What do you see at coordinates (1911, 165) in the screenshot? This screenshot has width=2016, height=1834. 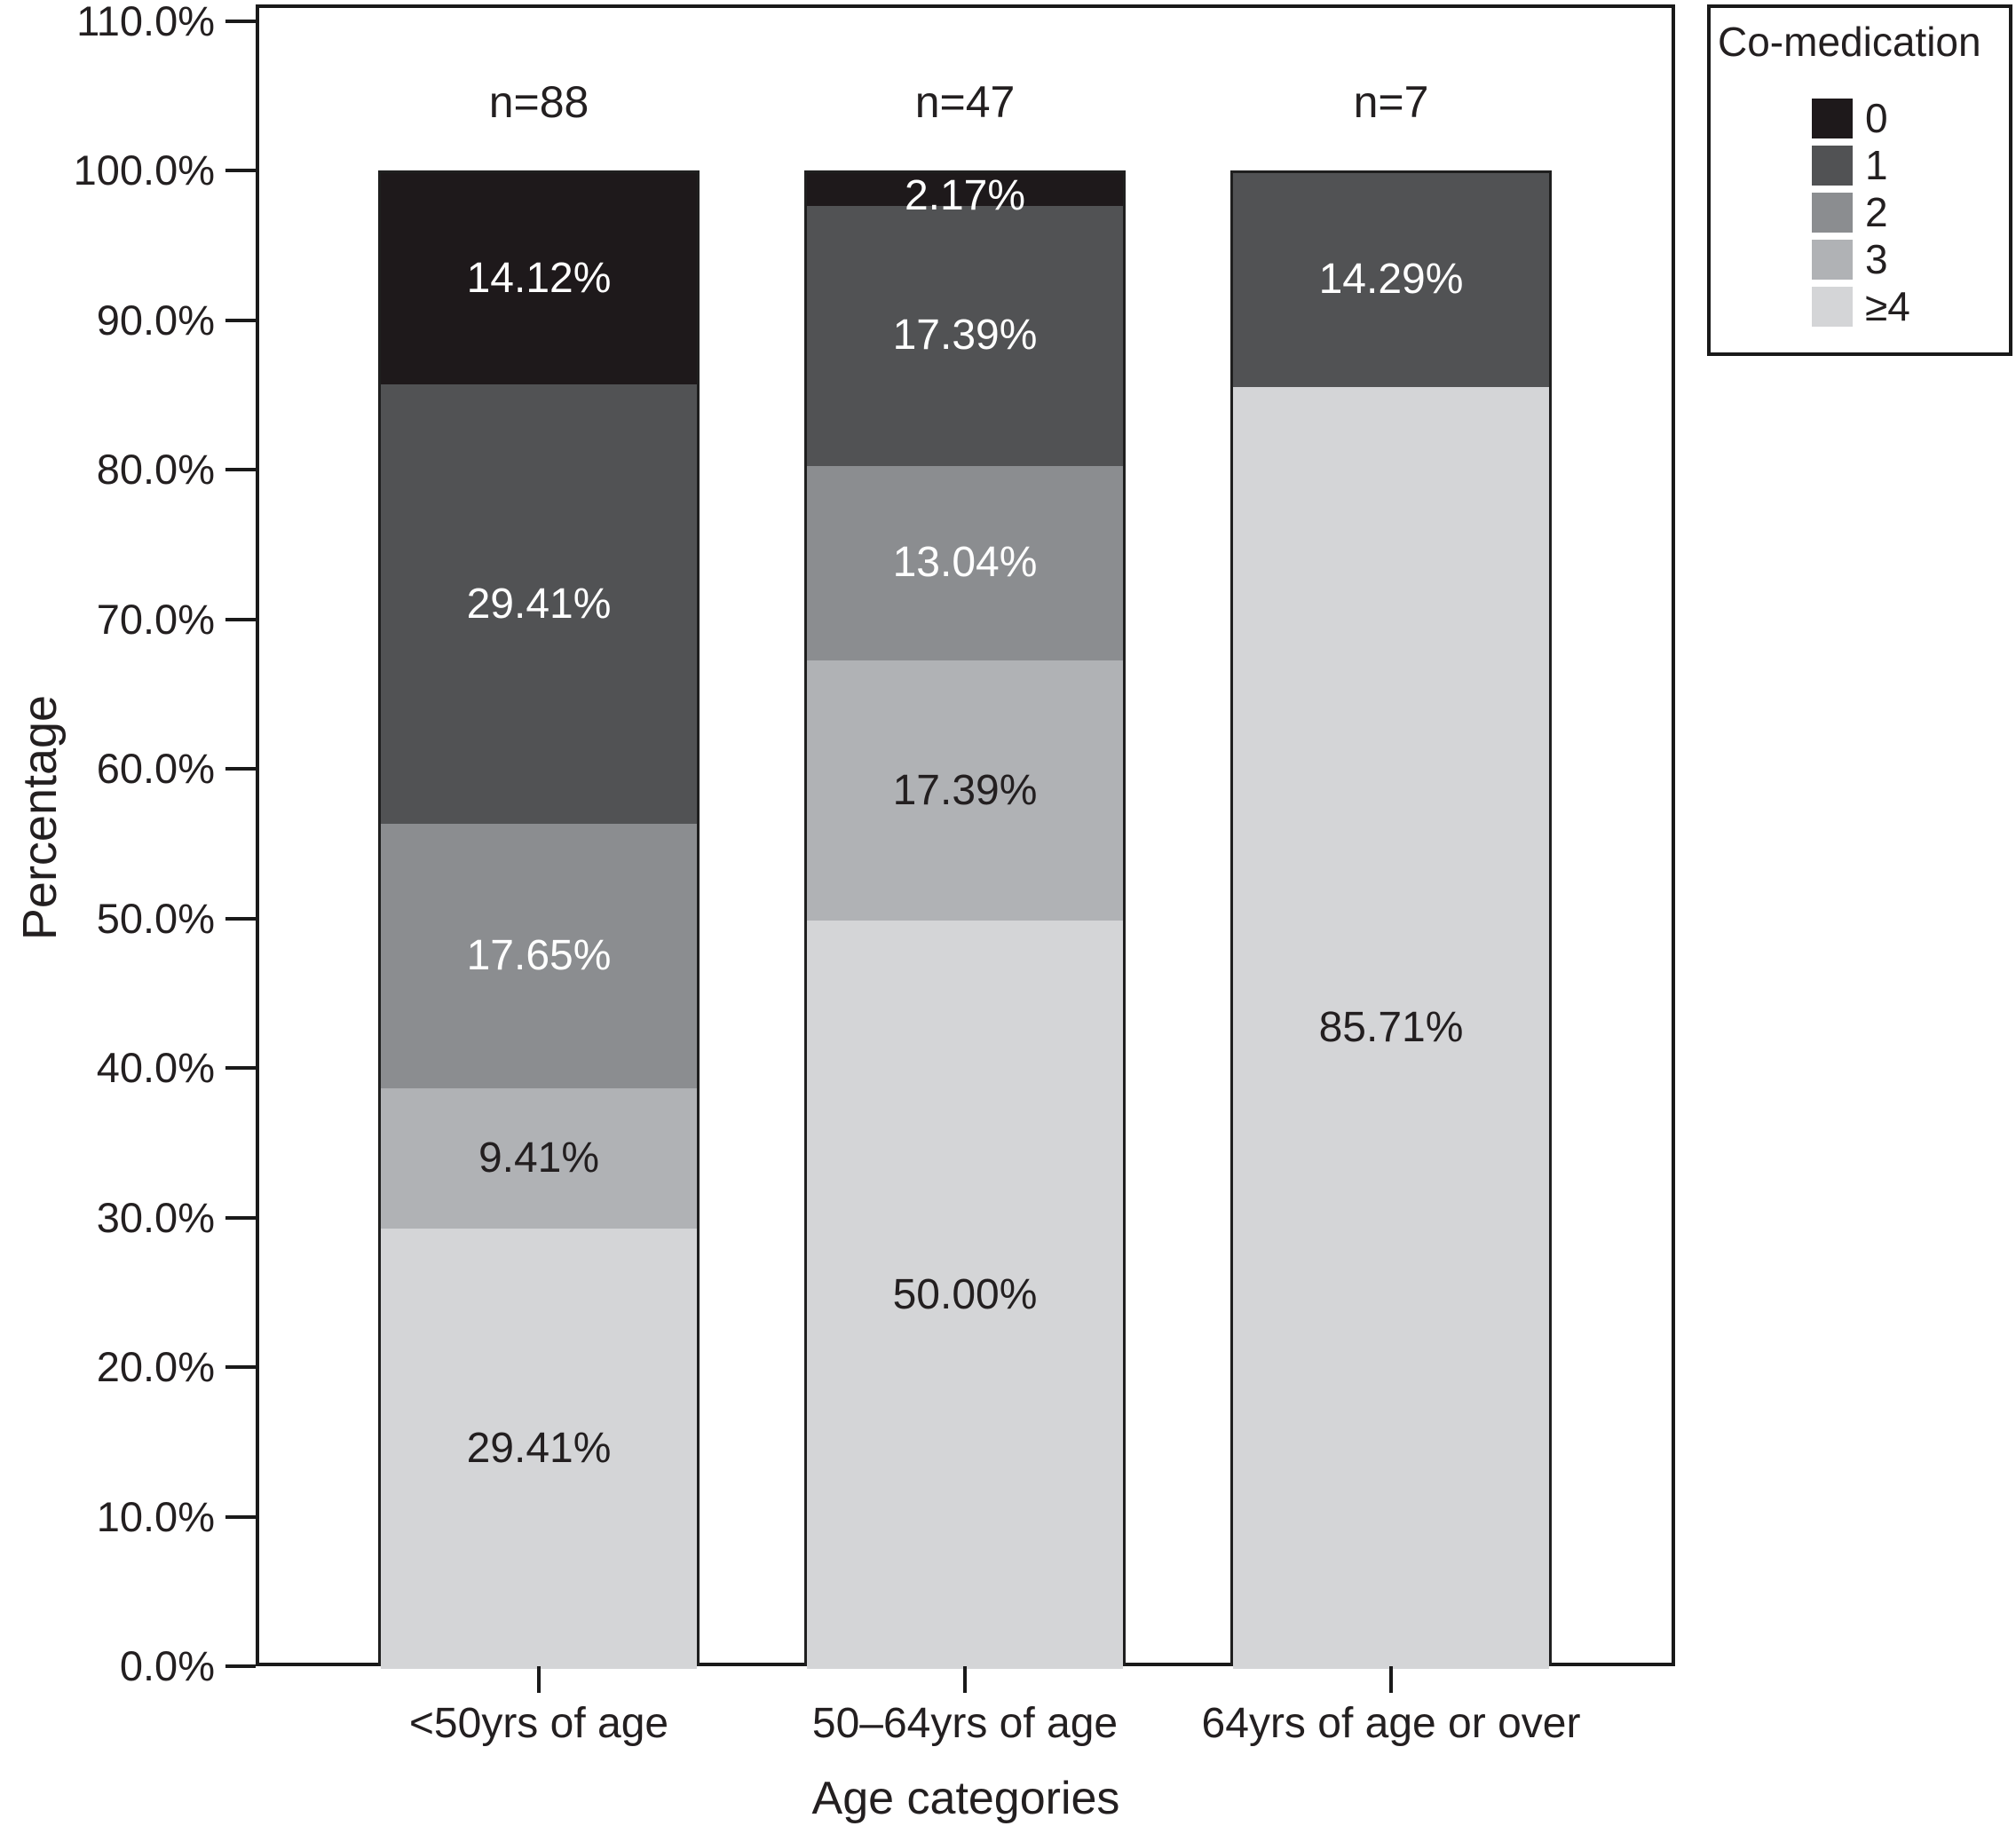 I see `legend-entry: 1` at bounding box center [1911, 165].